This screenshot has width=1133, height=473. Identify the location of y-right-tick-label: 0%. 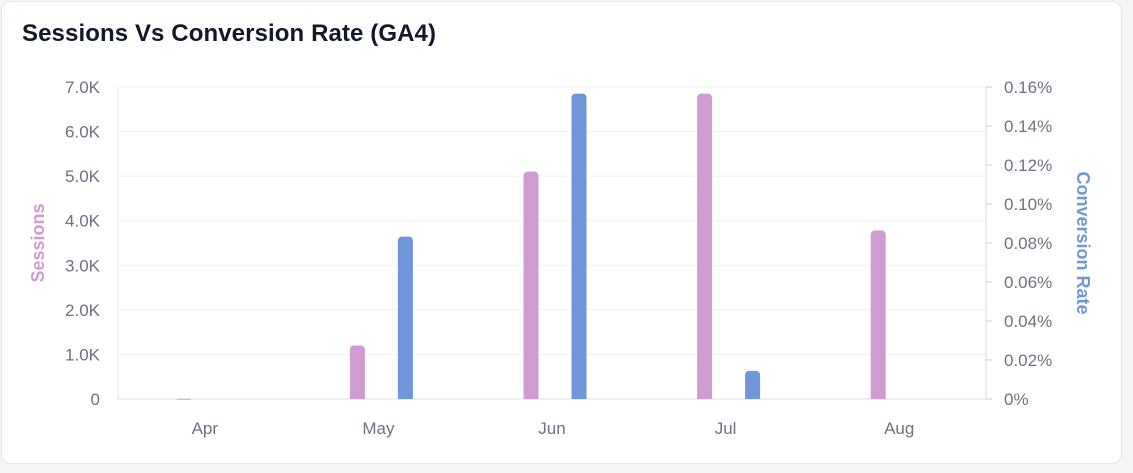
(1016, 399).